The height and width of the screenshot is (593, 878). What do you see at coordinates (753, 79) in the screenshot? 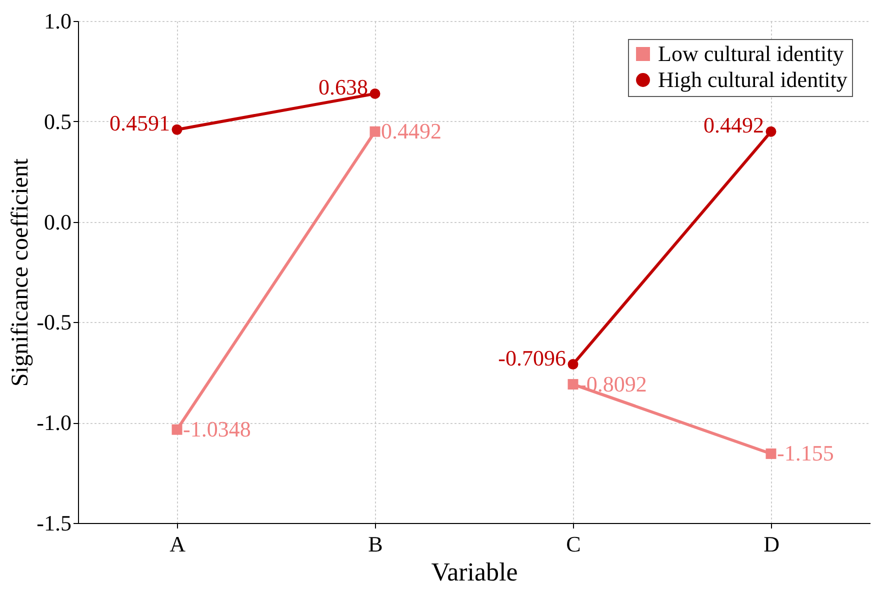
I see `legend-label: High cultural identity` at bounding box center [753, 79].